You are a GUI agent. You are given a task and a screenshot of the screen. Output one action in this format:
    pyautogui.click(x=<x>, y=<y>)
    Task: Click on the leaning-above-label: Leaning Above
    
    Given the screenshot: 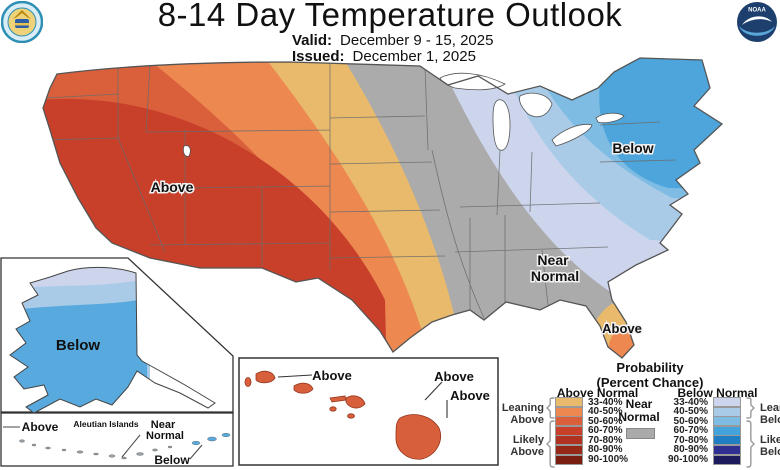 What is the action you would take?
    pyautogui.click(x=522, y=414)
    